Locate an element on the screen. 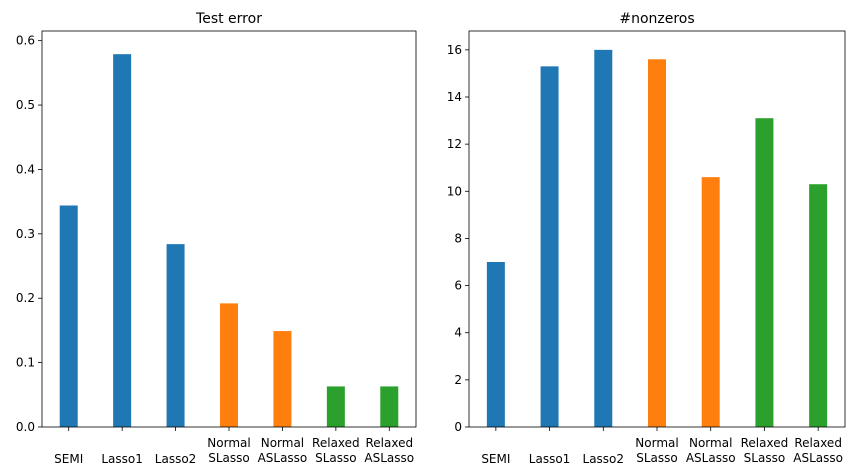 This screenshot has height=469, width=855. y-tick-label: 16 is located at coordinates (454, 50).